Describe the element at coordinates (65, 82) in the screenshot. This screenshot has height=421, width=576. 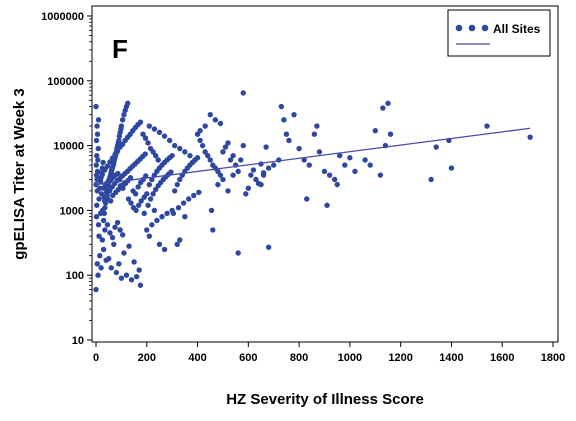
I see `y-tick-label: 100000` at that location.